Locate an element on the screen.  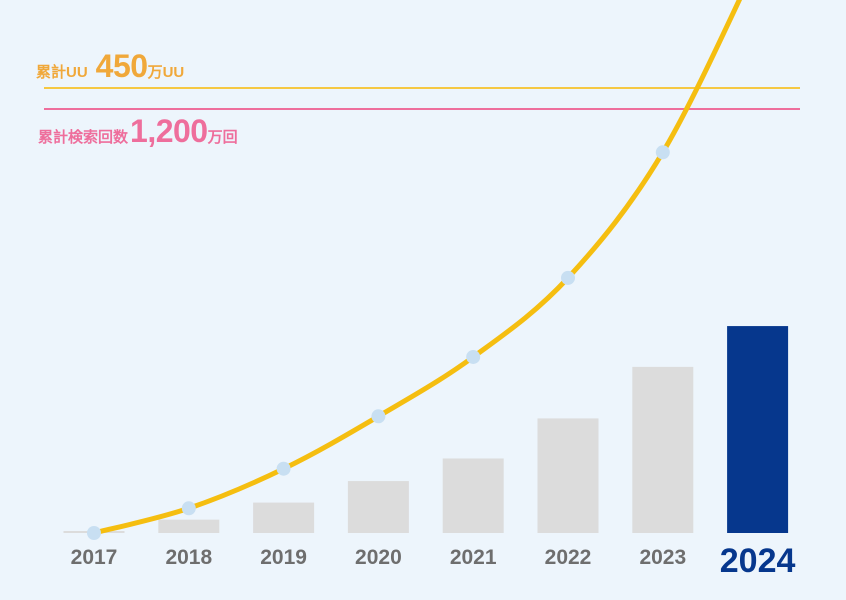
marker-2019 is located at coordinates (283, 468).